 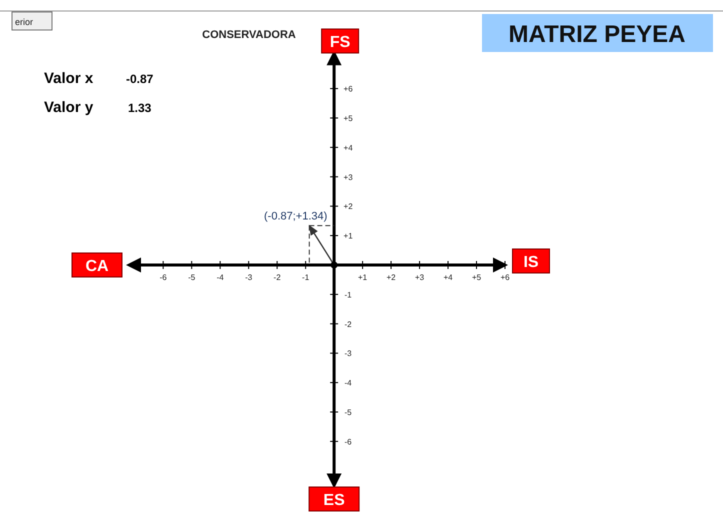 What do you see at coordinates (349, 118) in the screenshot?
I see `y-tick-label: +5` at bounding box center [349, 118].